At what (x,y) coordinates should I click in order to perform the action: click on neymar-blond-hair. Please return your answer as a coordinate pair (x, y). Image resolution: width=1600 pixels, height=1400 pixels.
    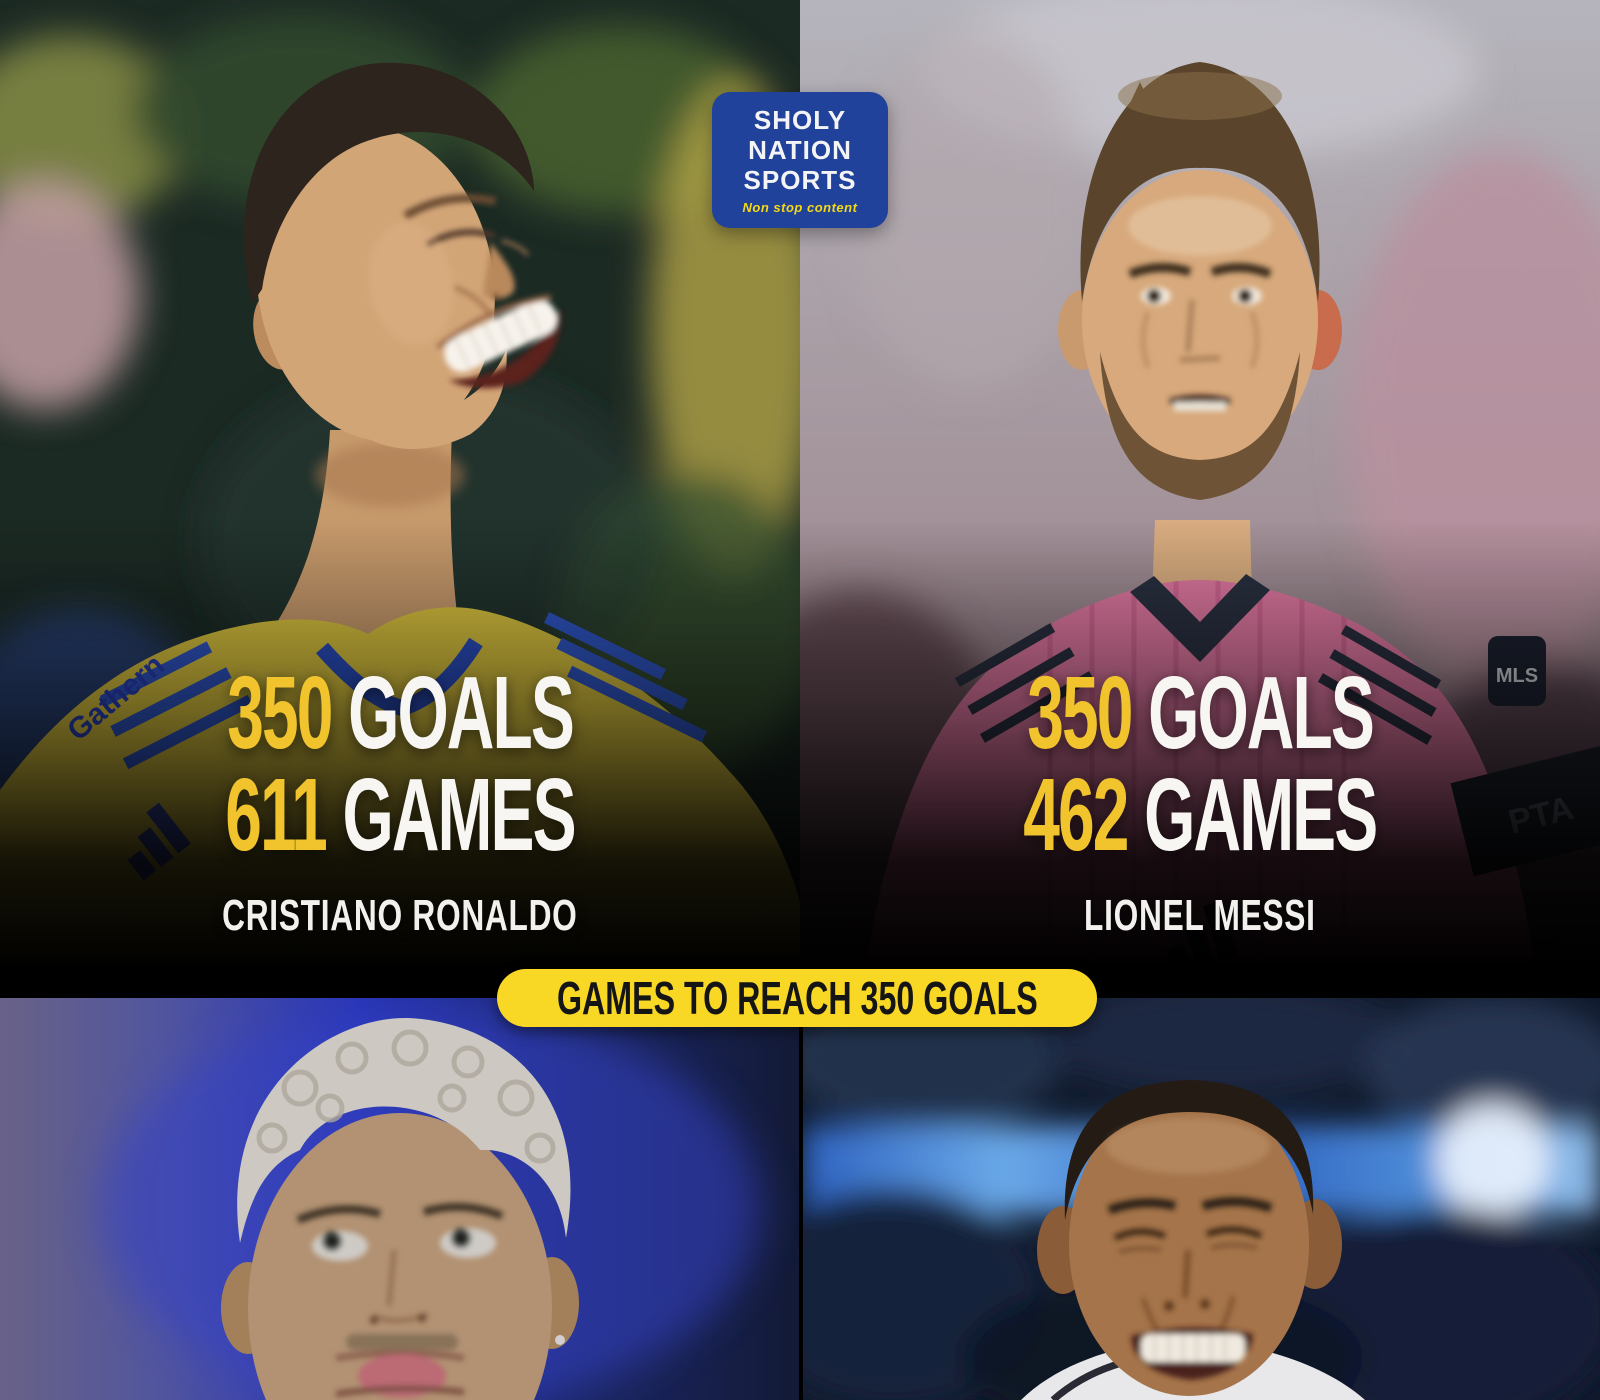
    Looking at the image, I should click on (404, 1130).